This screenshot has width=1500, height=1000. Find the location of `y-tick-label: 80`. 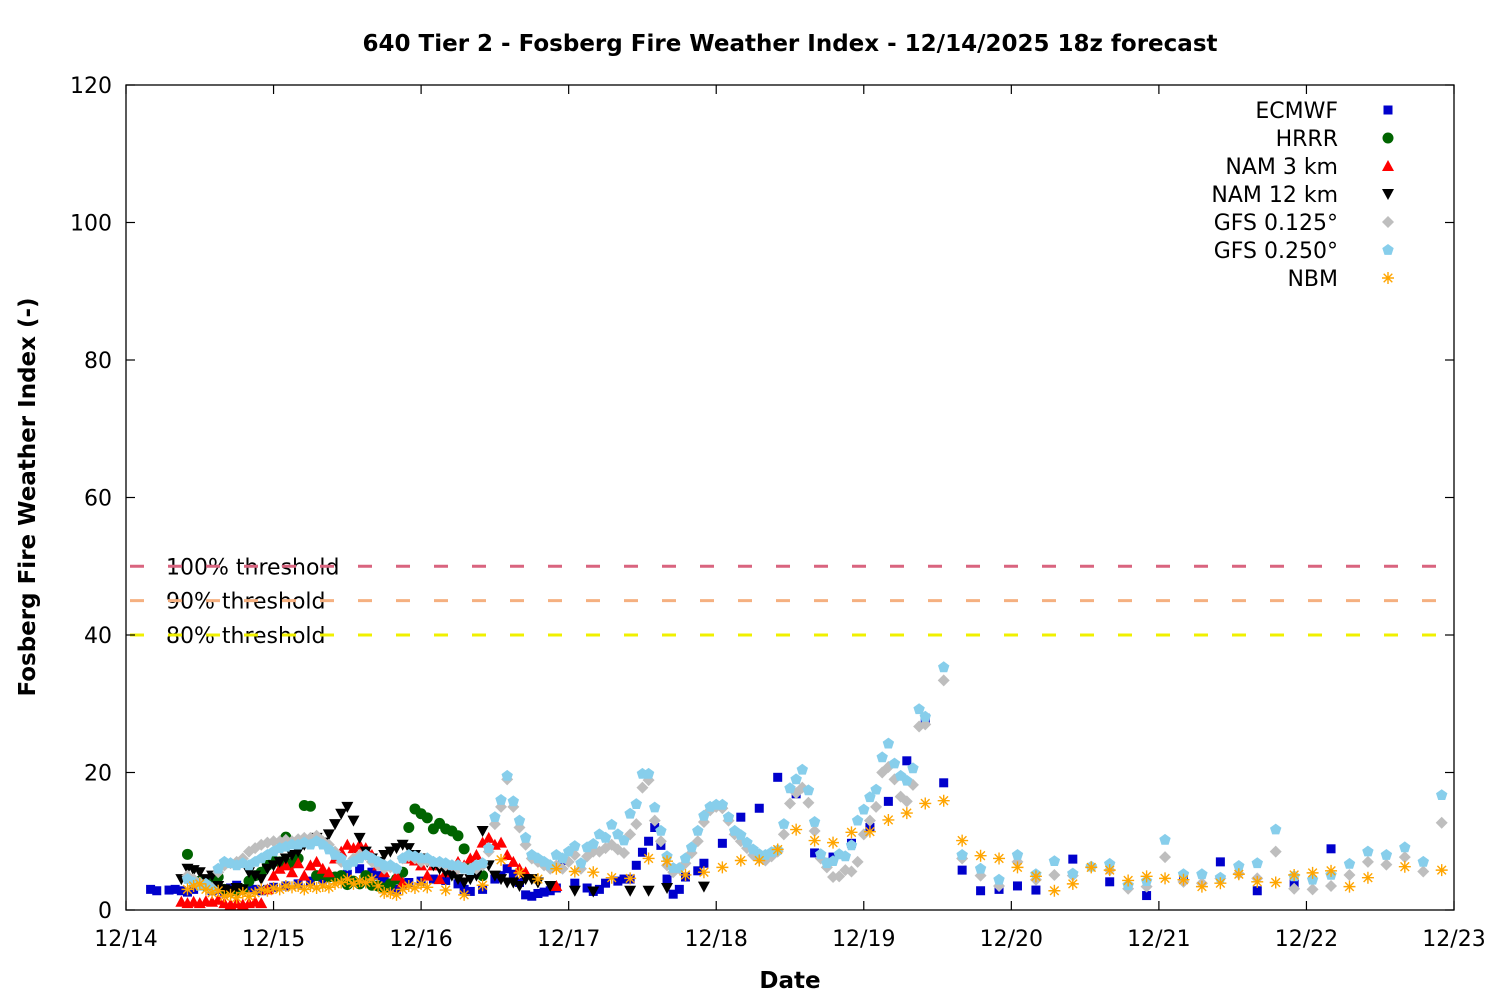

y-tick-label: 80 is located at coordinates (98, 361).